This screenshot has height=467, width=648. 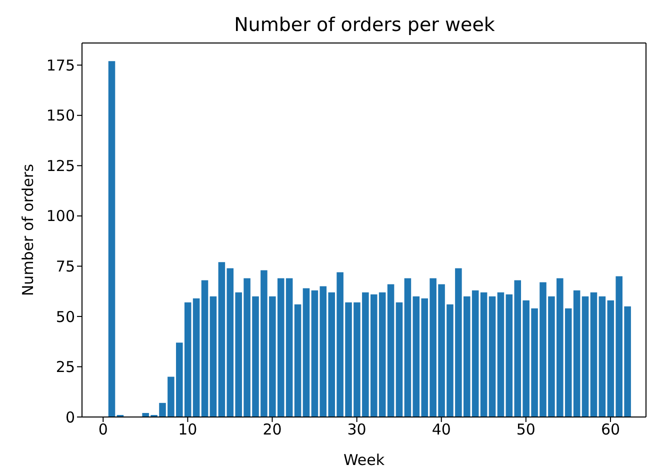 I want to click on y-tick-label: 175, so click(x=60, y=65).